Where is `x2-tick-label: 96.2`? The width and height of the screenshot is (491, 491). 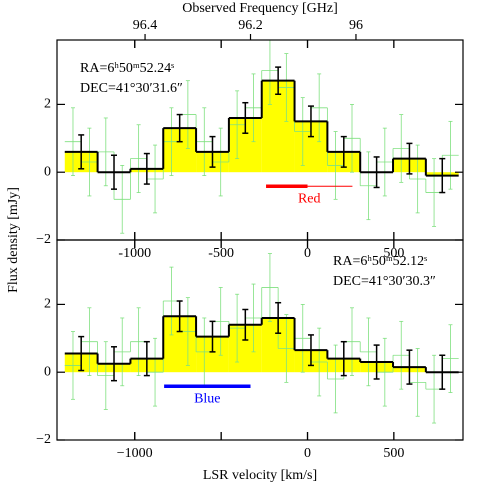 x2-tick-label: 96.2 is located at coordinates (250, 25).